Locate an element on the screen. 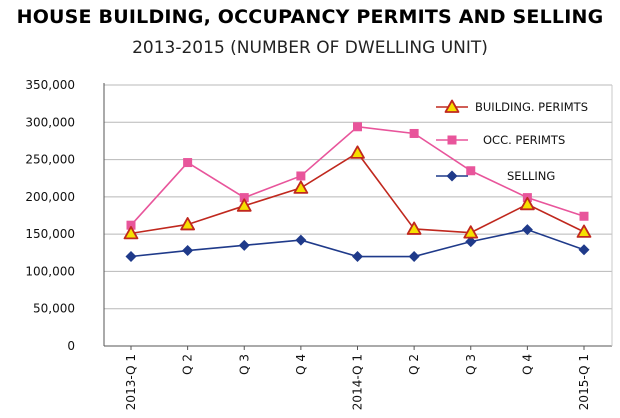  y-tick-label: 100,000 is located at coordinates (50, 271).